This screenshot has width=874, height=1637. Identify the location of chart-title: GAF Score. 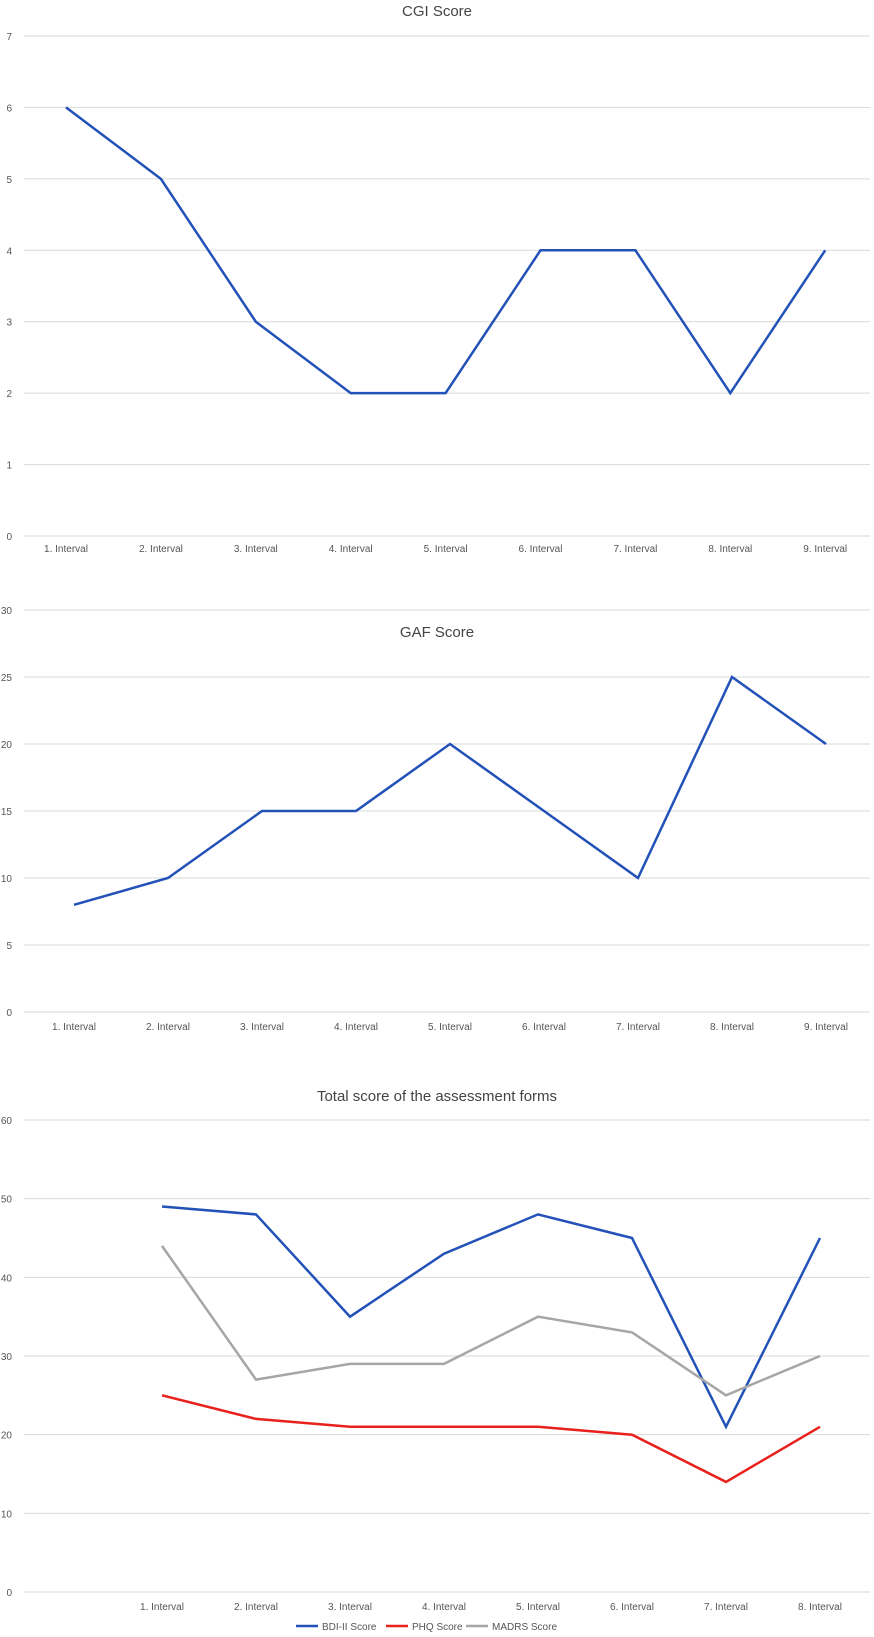
(437, 632).